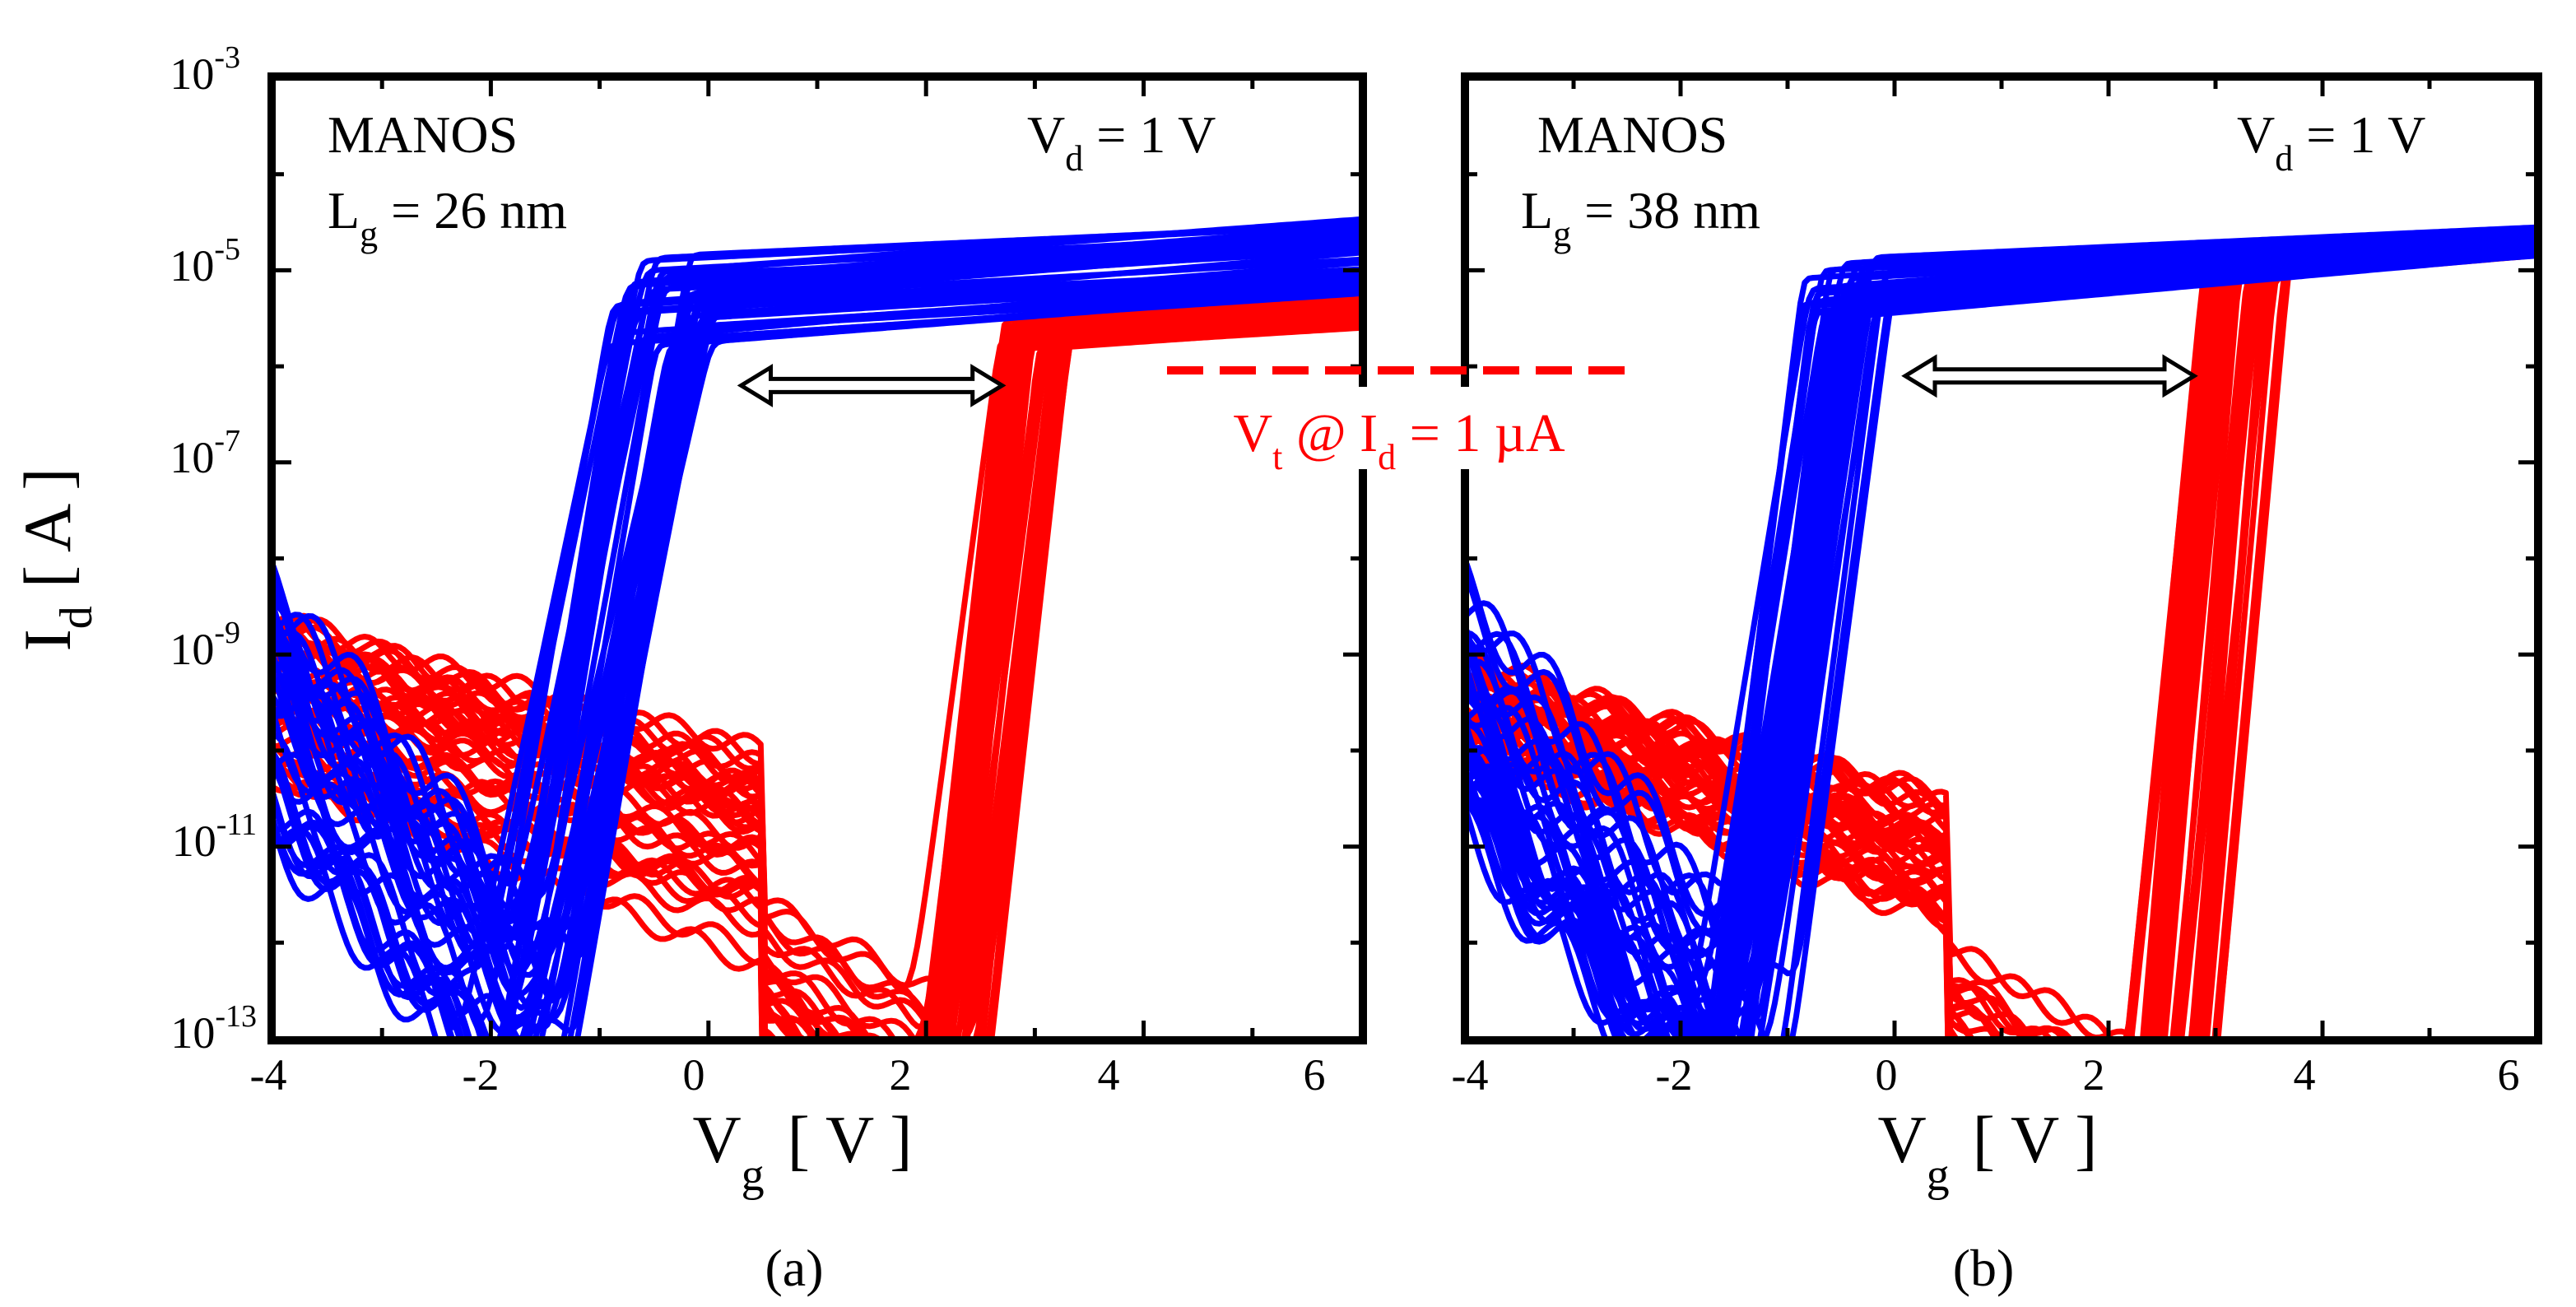  What do you see at coordinates (1315, 1075) in the screenshot?
I see `panel-a-xtick-label: 6` at bounding box center [1315, 1075].